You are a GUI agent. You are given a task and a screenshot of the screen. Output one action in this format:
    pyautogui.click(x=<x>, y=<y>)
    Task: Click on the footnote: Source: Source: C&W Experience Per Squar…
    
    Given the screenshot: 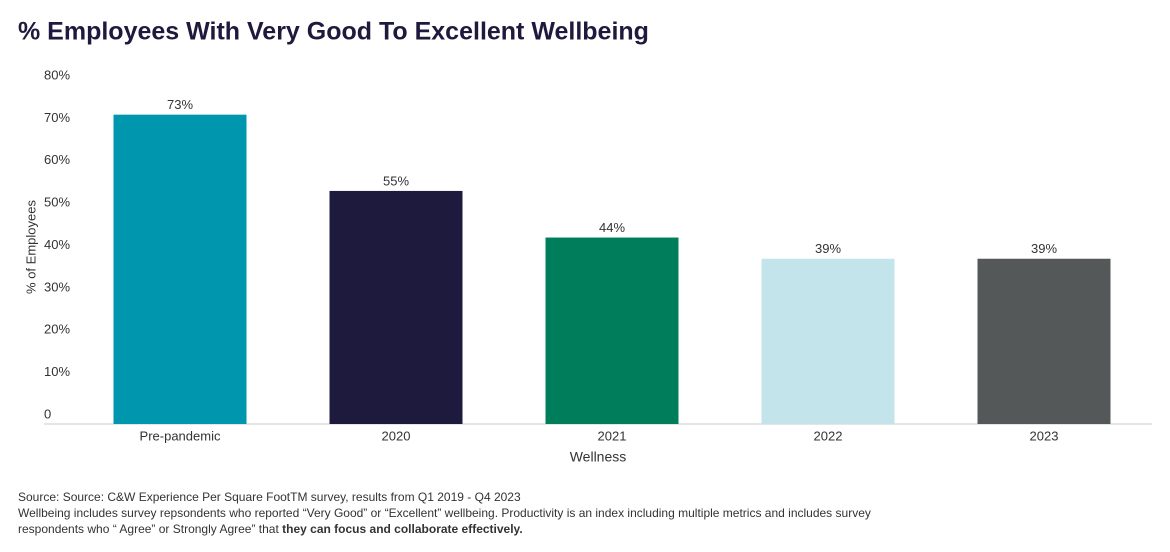 What is the action you would take?
    pyautogui.click(x=444, y=513)
    